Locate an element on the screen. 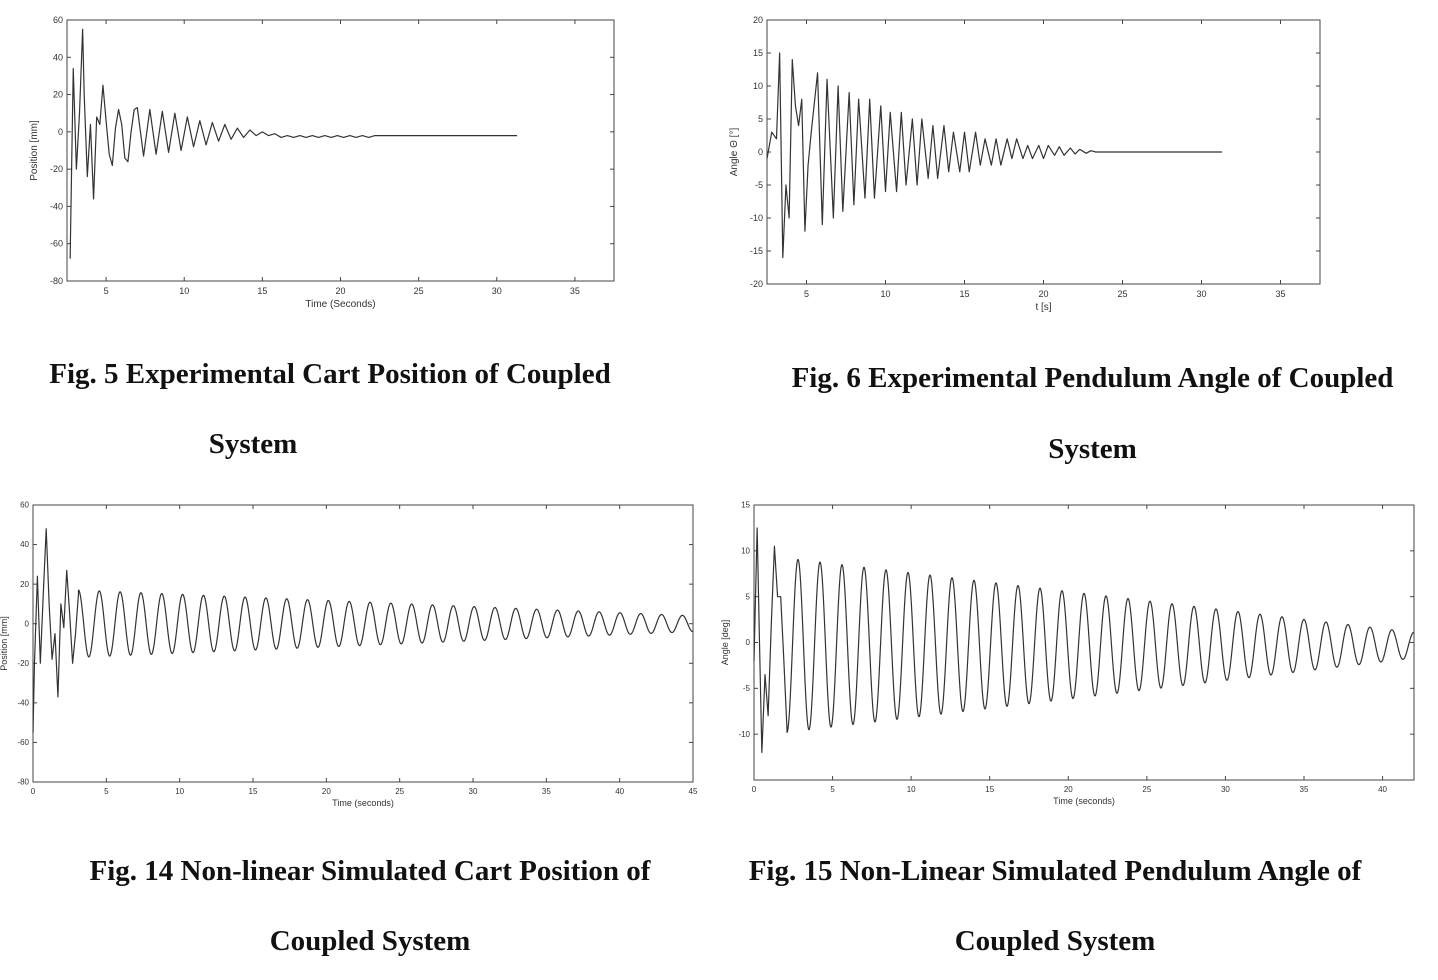 The width and height of the screenshot is (1438, 980). caption-fig5-line2: System is located at coordinates (253, 444).